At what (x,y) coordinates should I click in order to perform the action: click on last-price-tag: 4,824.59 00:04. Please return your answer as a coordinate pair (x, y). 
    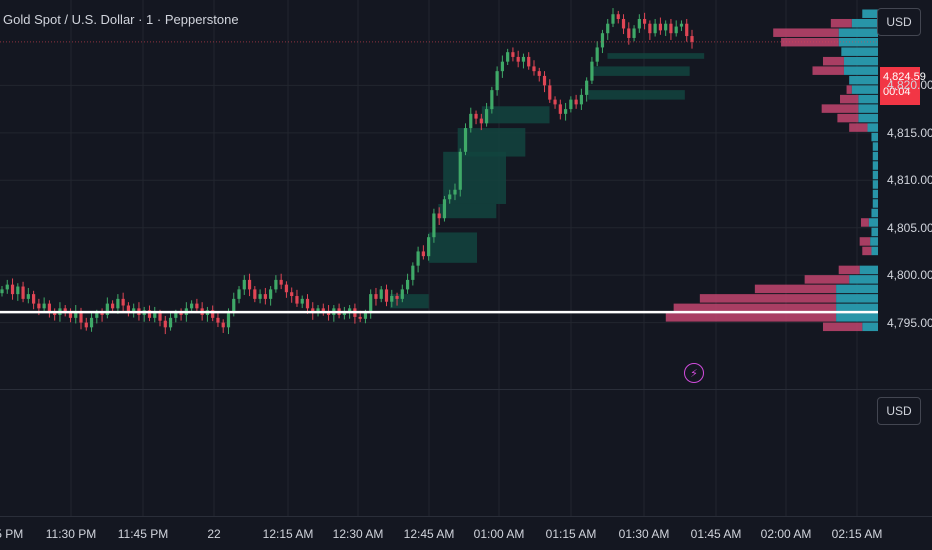
    Looking at the image, I should click on (903, 86).